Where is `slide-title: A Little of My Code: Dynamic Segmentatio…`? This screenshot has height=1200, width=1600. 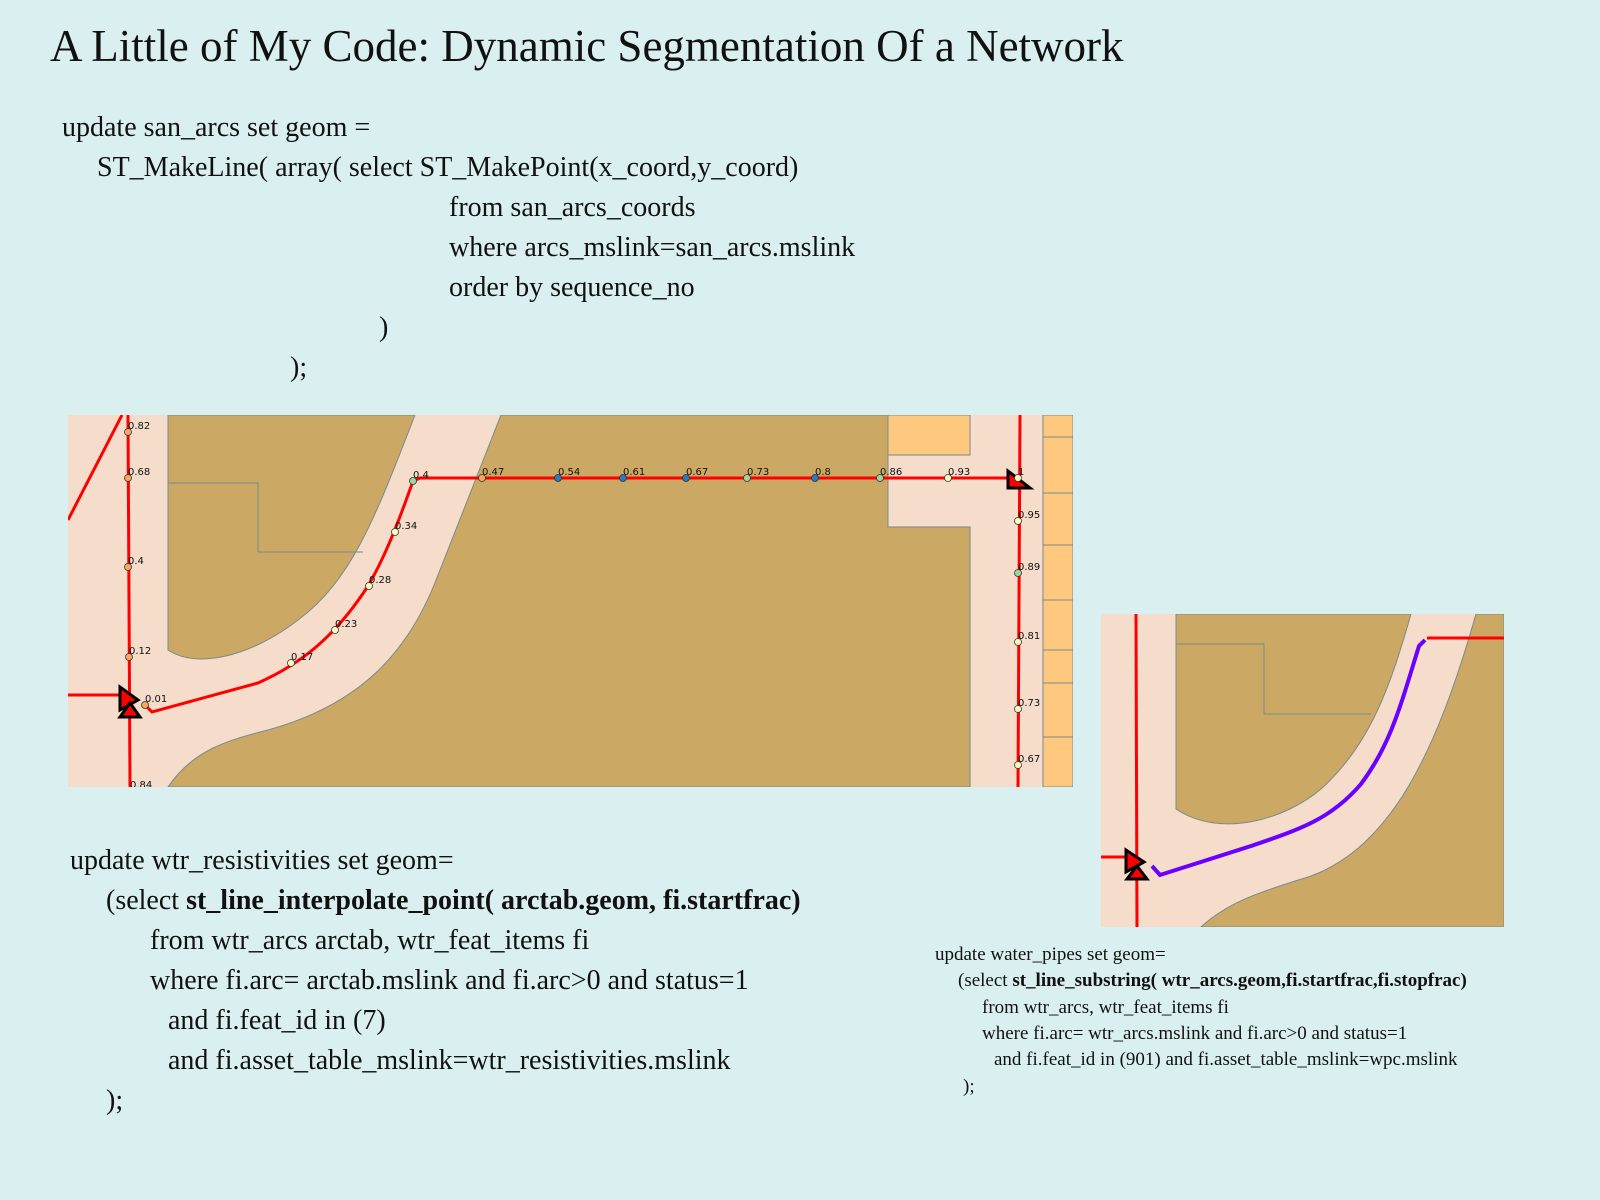
slide-title: A Little of My Code: Dynamic Segmentatio… is located at coordinates (587, 46).